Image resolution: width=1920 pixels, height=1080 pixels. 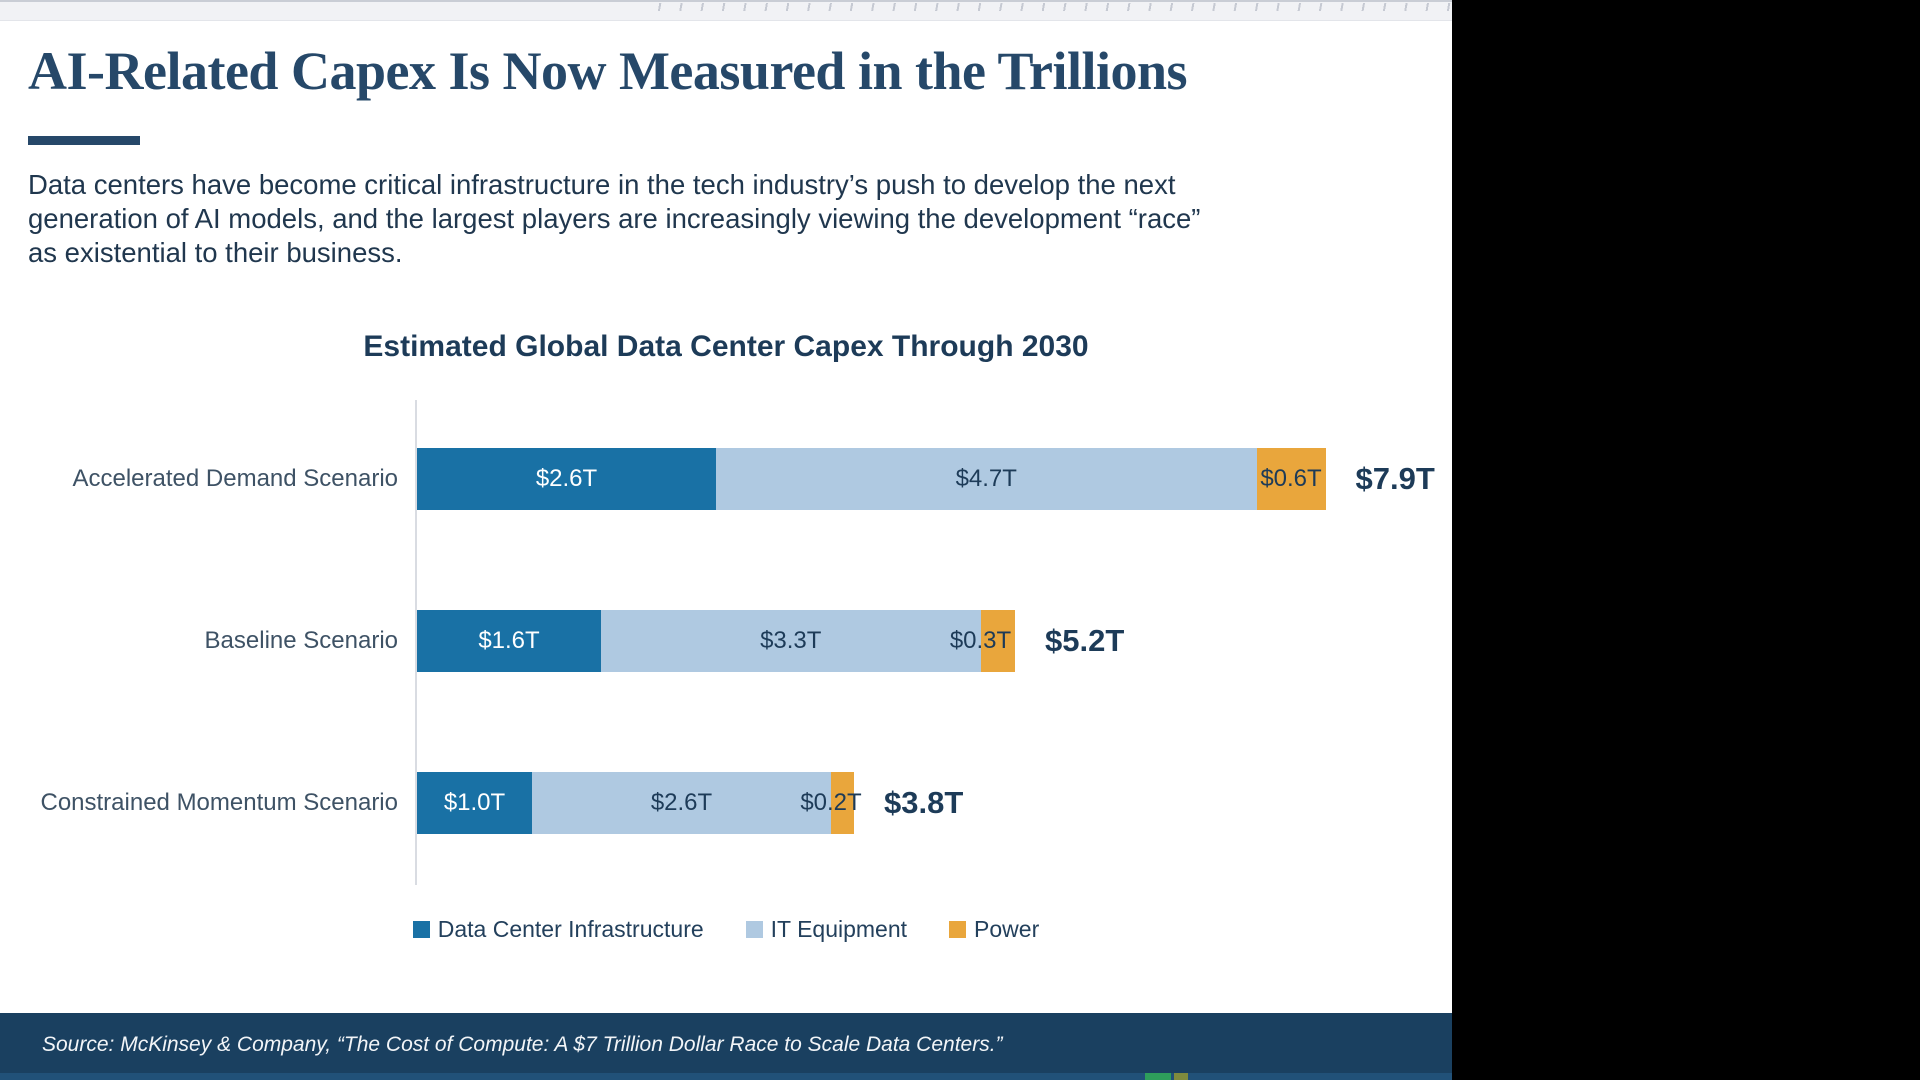 What do you see at coordinates (980, 640) in the screenshot?
I see `segment-value-label: $0.3T` at bounding box center [980, 640].